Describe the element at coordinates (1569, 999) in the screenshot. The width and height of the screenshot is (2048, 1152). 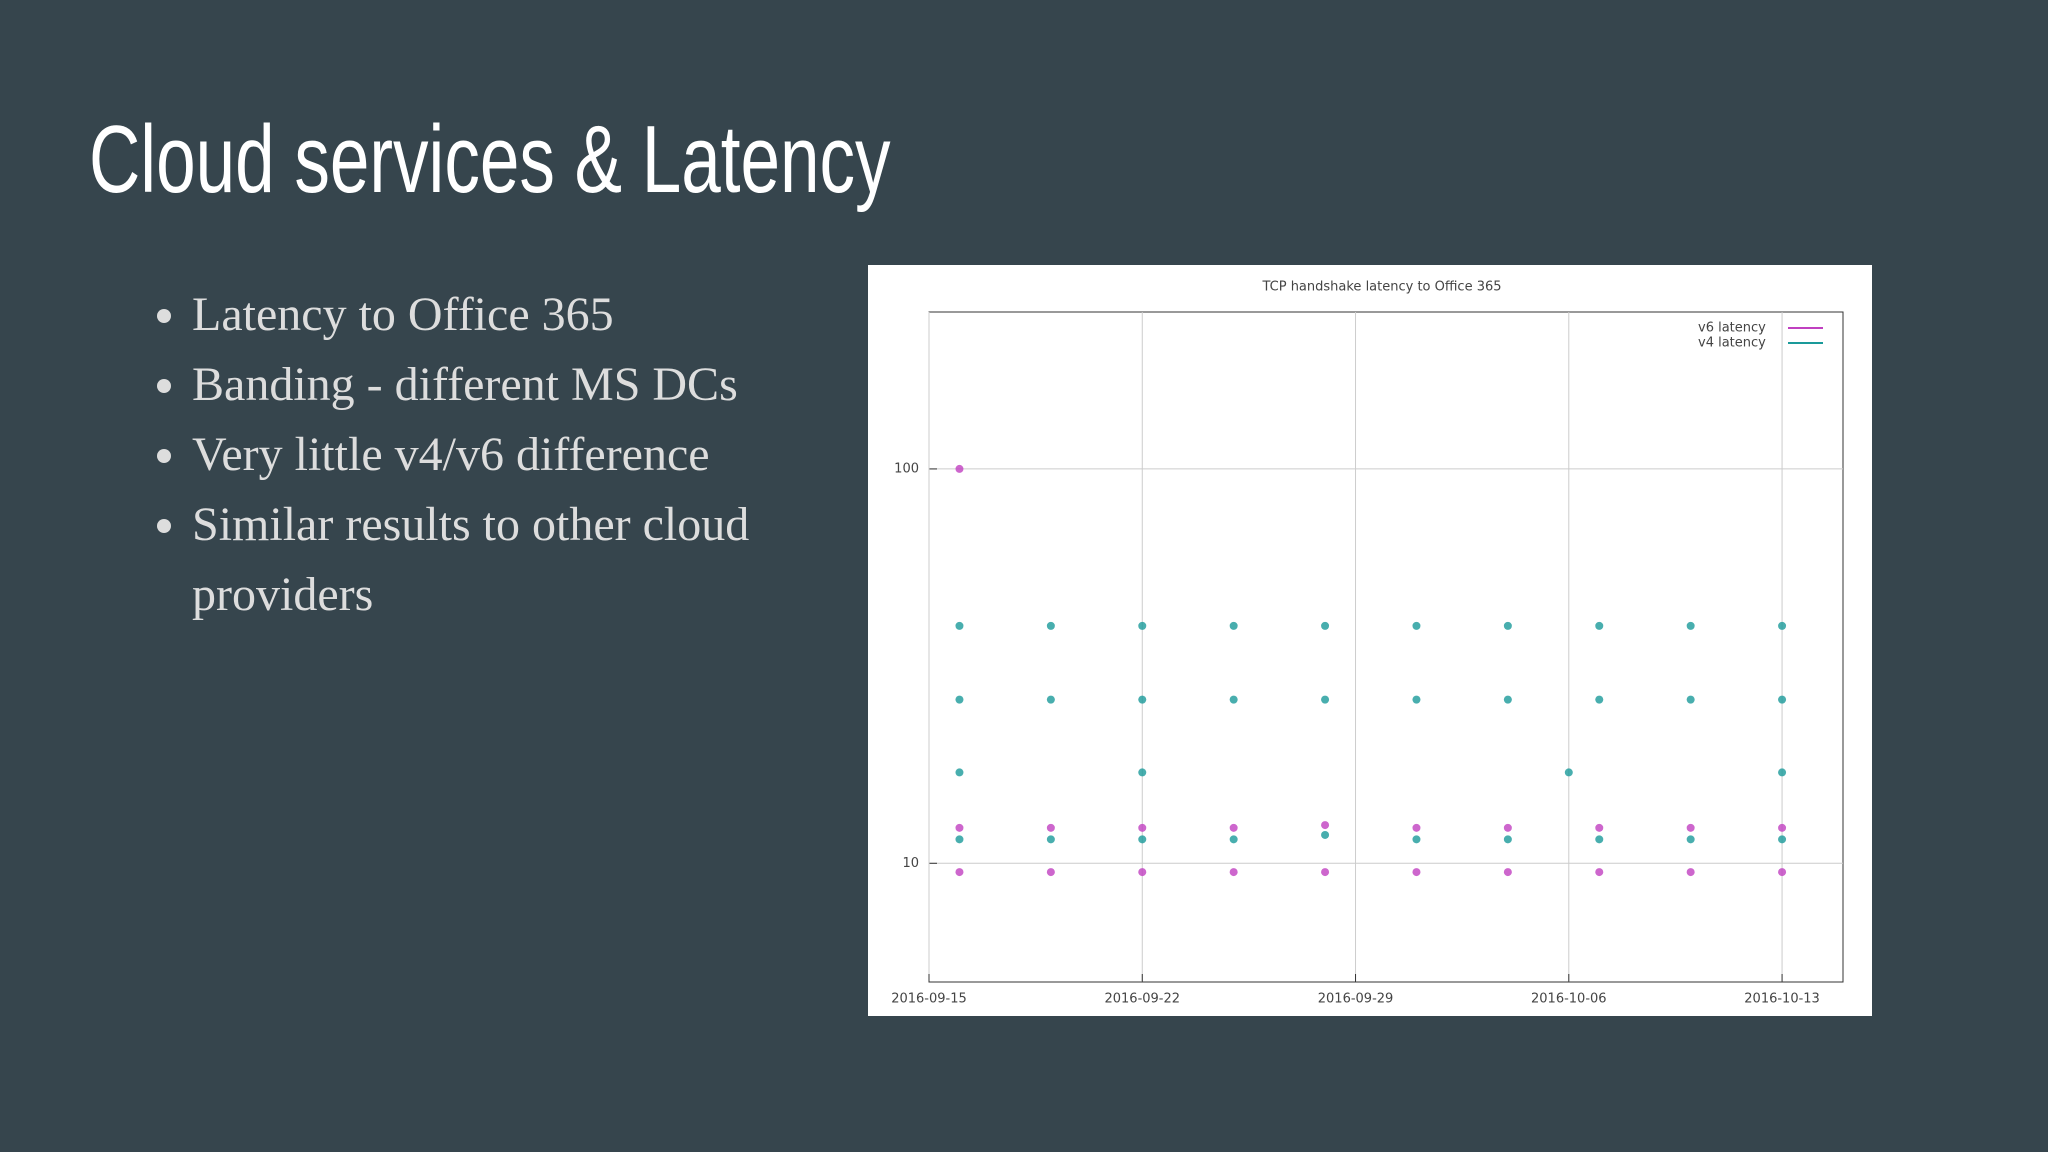
I see `x-tick-label: 2016-10-06` at that location.